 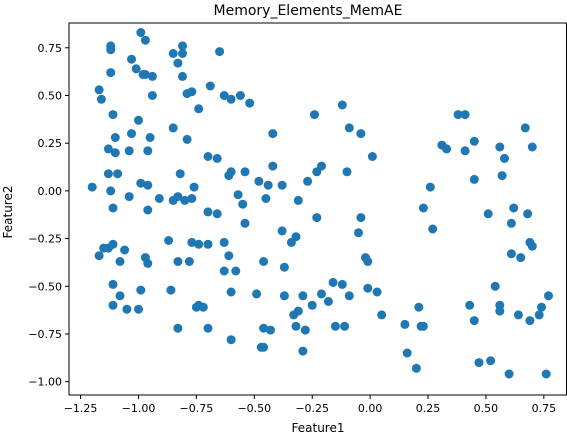 What do you see at coordinates (48, 215) in the screenshot?
I see `y-axis-ticks: −1.00 −0.75 −0.50 −0.25 0.00 0.25 0.50 0.75` at bounding box center [48, 215].